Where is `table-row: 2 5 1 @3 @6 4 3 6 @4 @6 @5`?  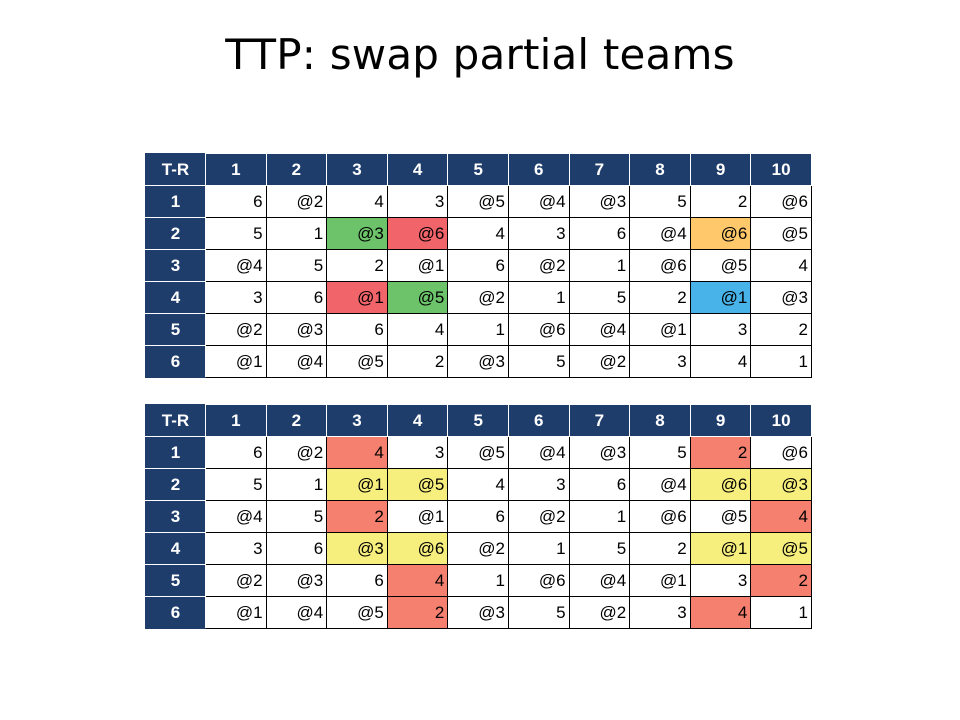 table-row: 2 5 1 @3 @6 4 3 6 @4 @6 @5 is located at coordinates (478, 233).